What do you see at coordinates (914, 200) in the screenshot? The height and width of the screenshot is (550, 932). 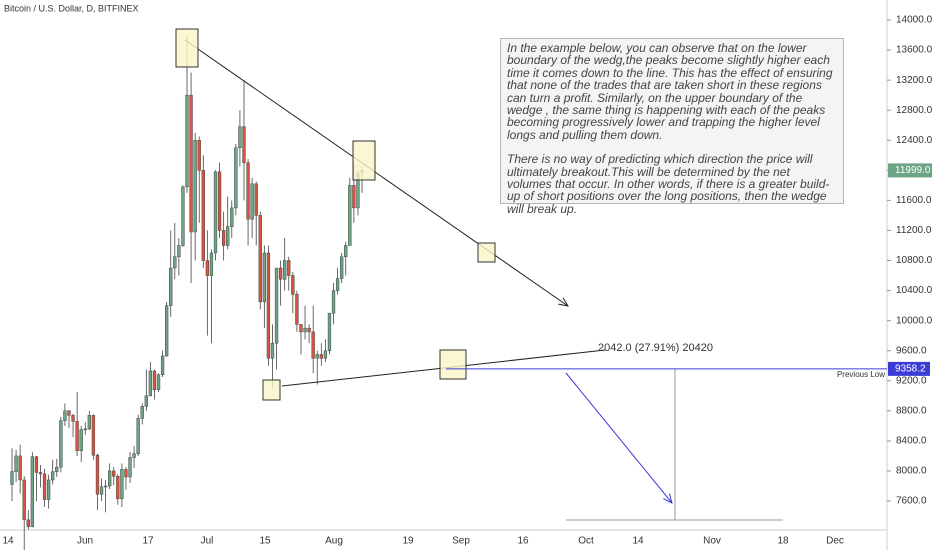 I see `y-tick-label: 11600.0` at bounding box center [914, 200].